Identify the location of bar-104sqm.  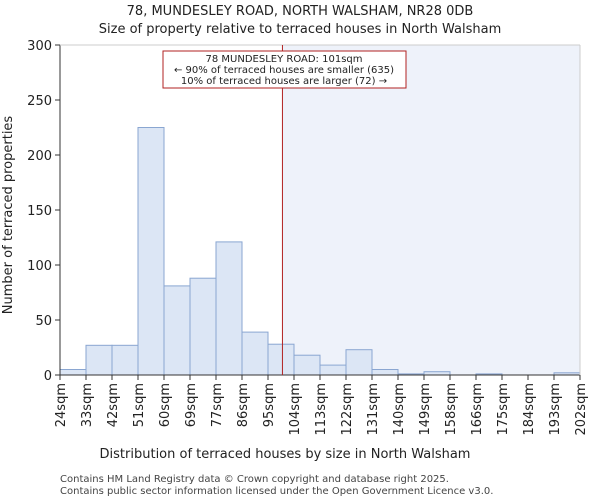
(307, 365).